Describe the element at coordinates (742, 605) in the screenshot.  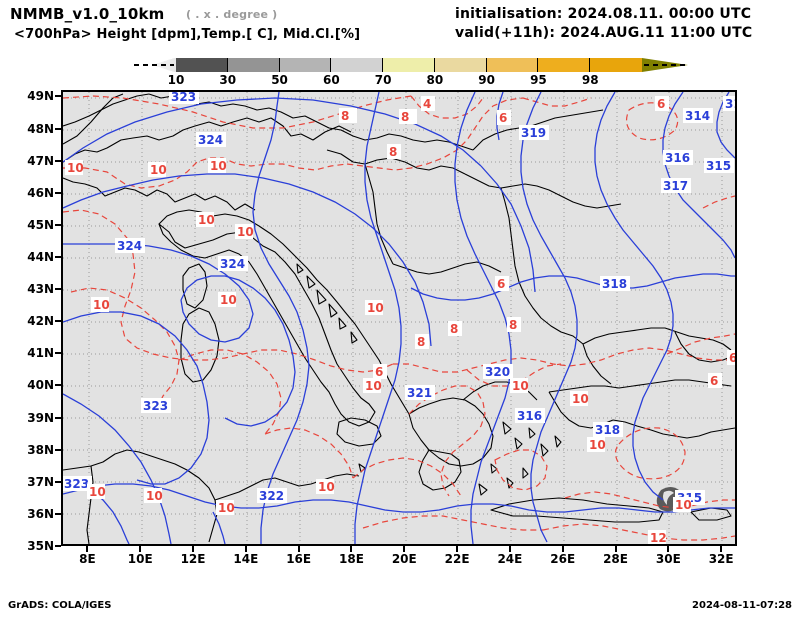
I see `render-timestamp: 2024-08-11-07:28` at that location.